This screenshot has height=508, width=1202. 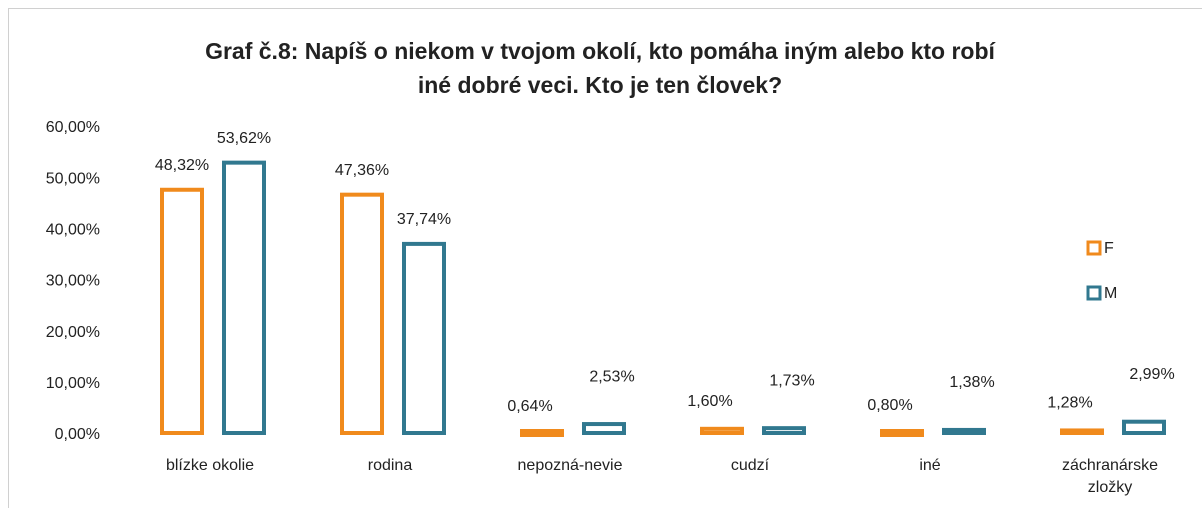 What do you see at coordinates (73, 178) in the screenshot?
I see `y-tick-label: 50,00%` at bounding box center [73, 178].